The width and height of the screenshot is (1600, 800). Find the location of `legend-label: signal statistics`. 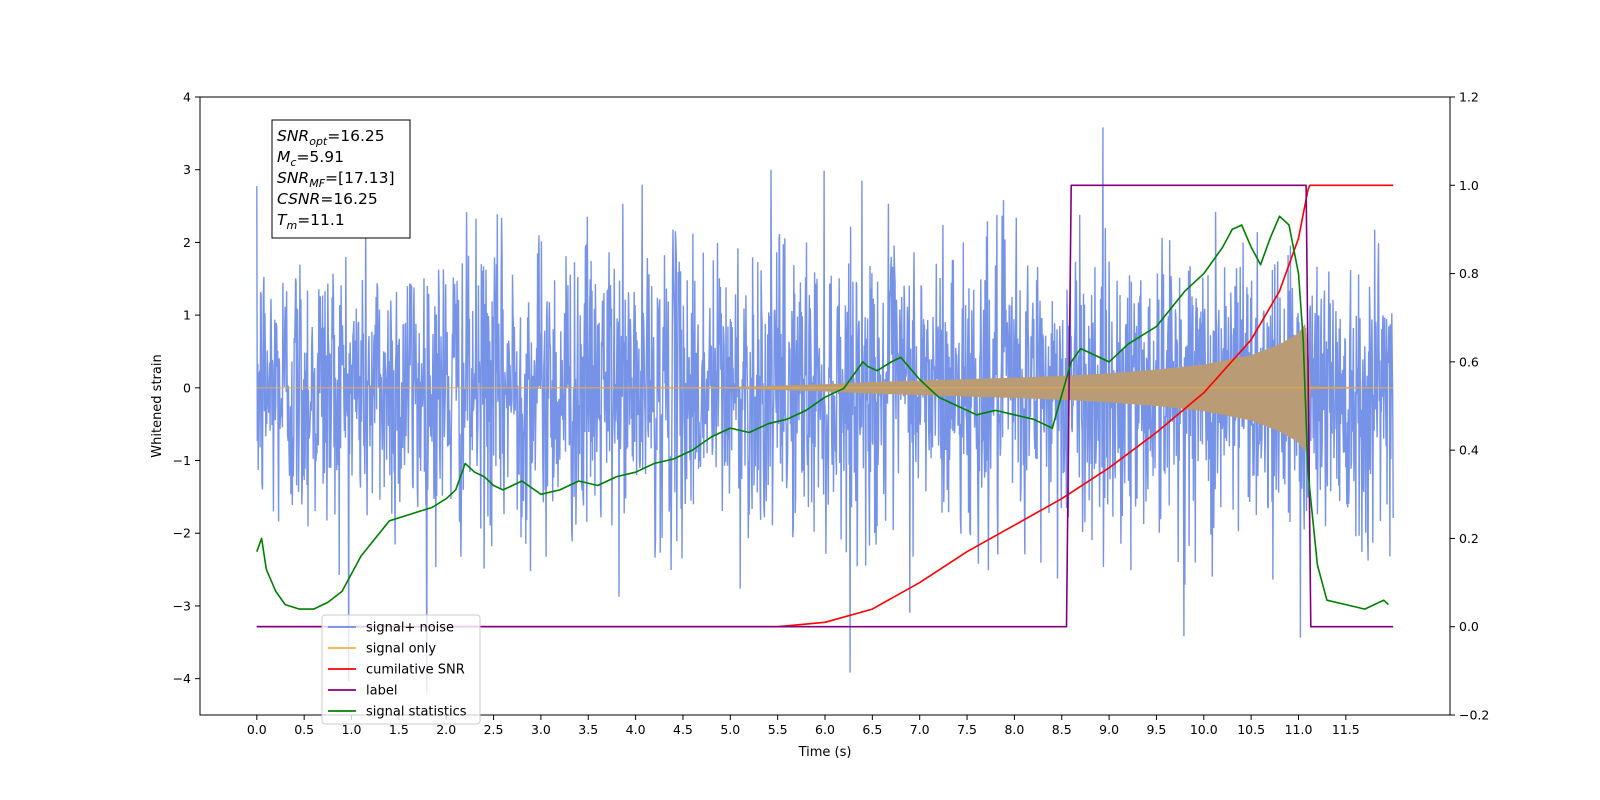

legend-label: signal statistics is located at coordinates (416, 712).